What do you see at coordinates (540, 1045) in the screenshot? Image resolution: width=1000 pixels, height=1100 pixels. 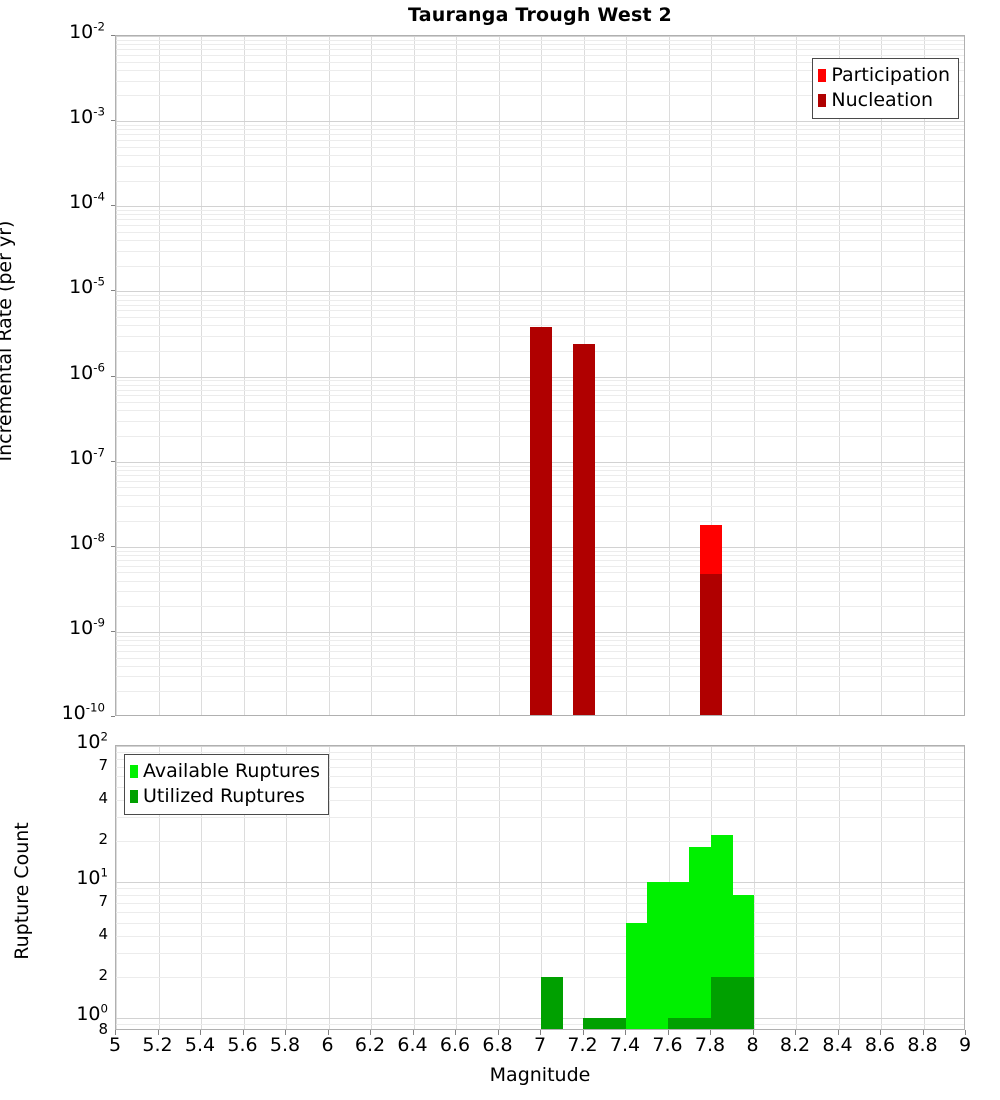 I see `x-tick-label: 7` at bounding box center [540, 1045].